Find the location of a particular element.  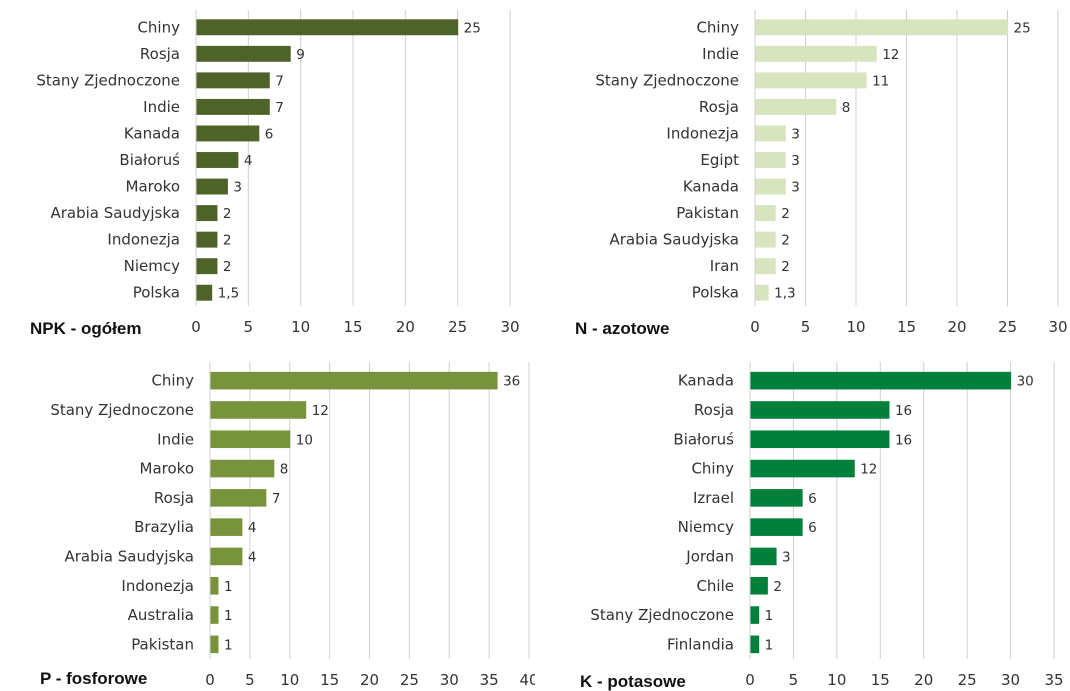

k-tick-label: 35 is located at coordinates (1053, 680).